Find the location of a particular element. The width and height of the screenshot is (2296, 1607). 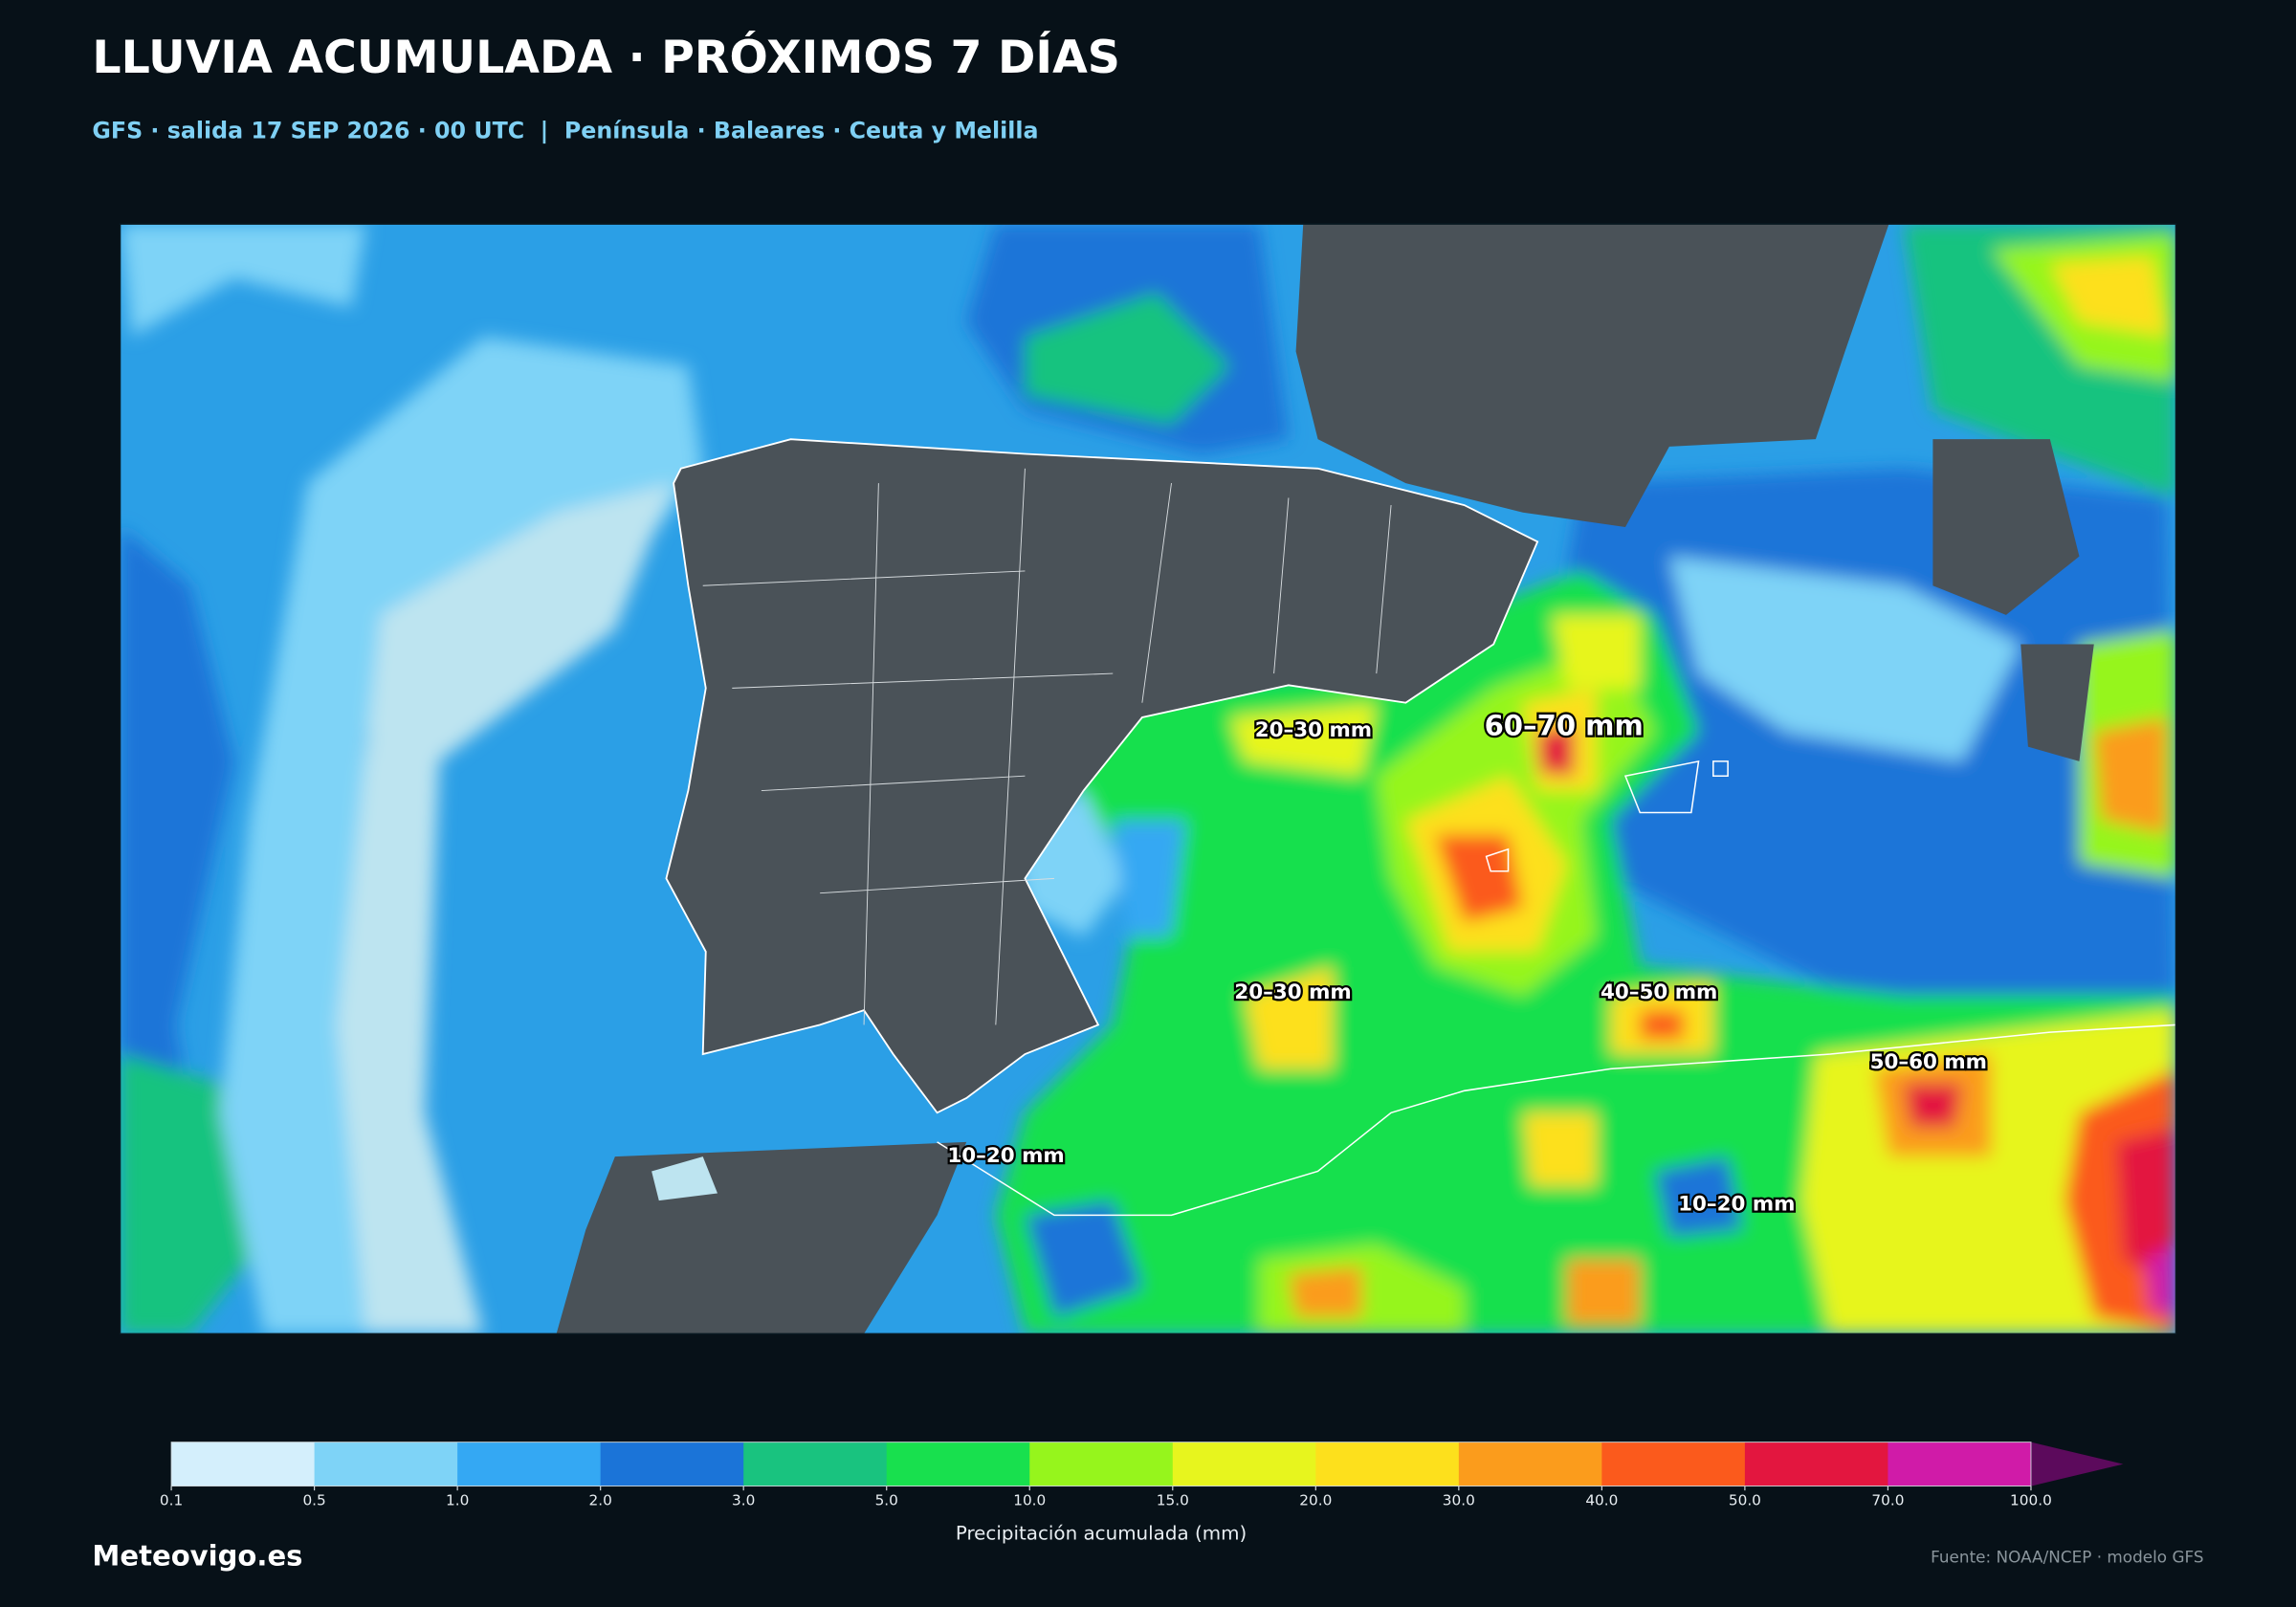

colorbar-tick-label: 0.5 is located at coordinates (313, 1499).